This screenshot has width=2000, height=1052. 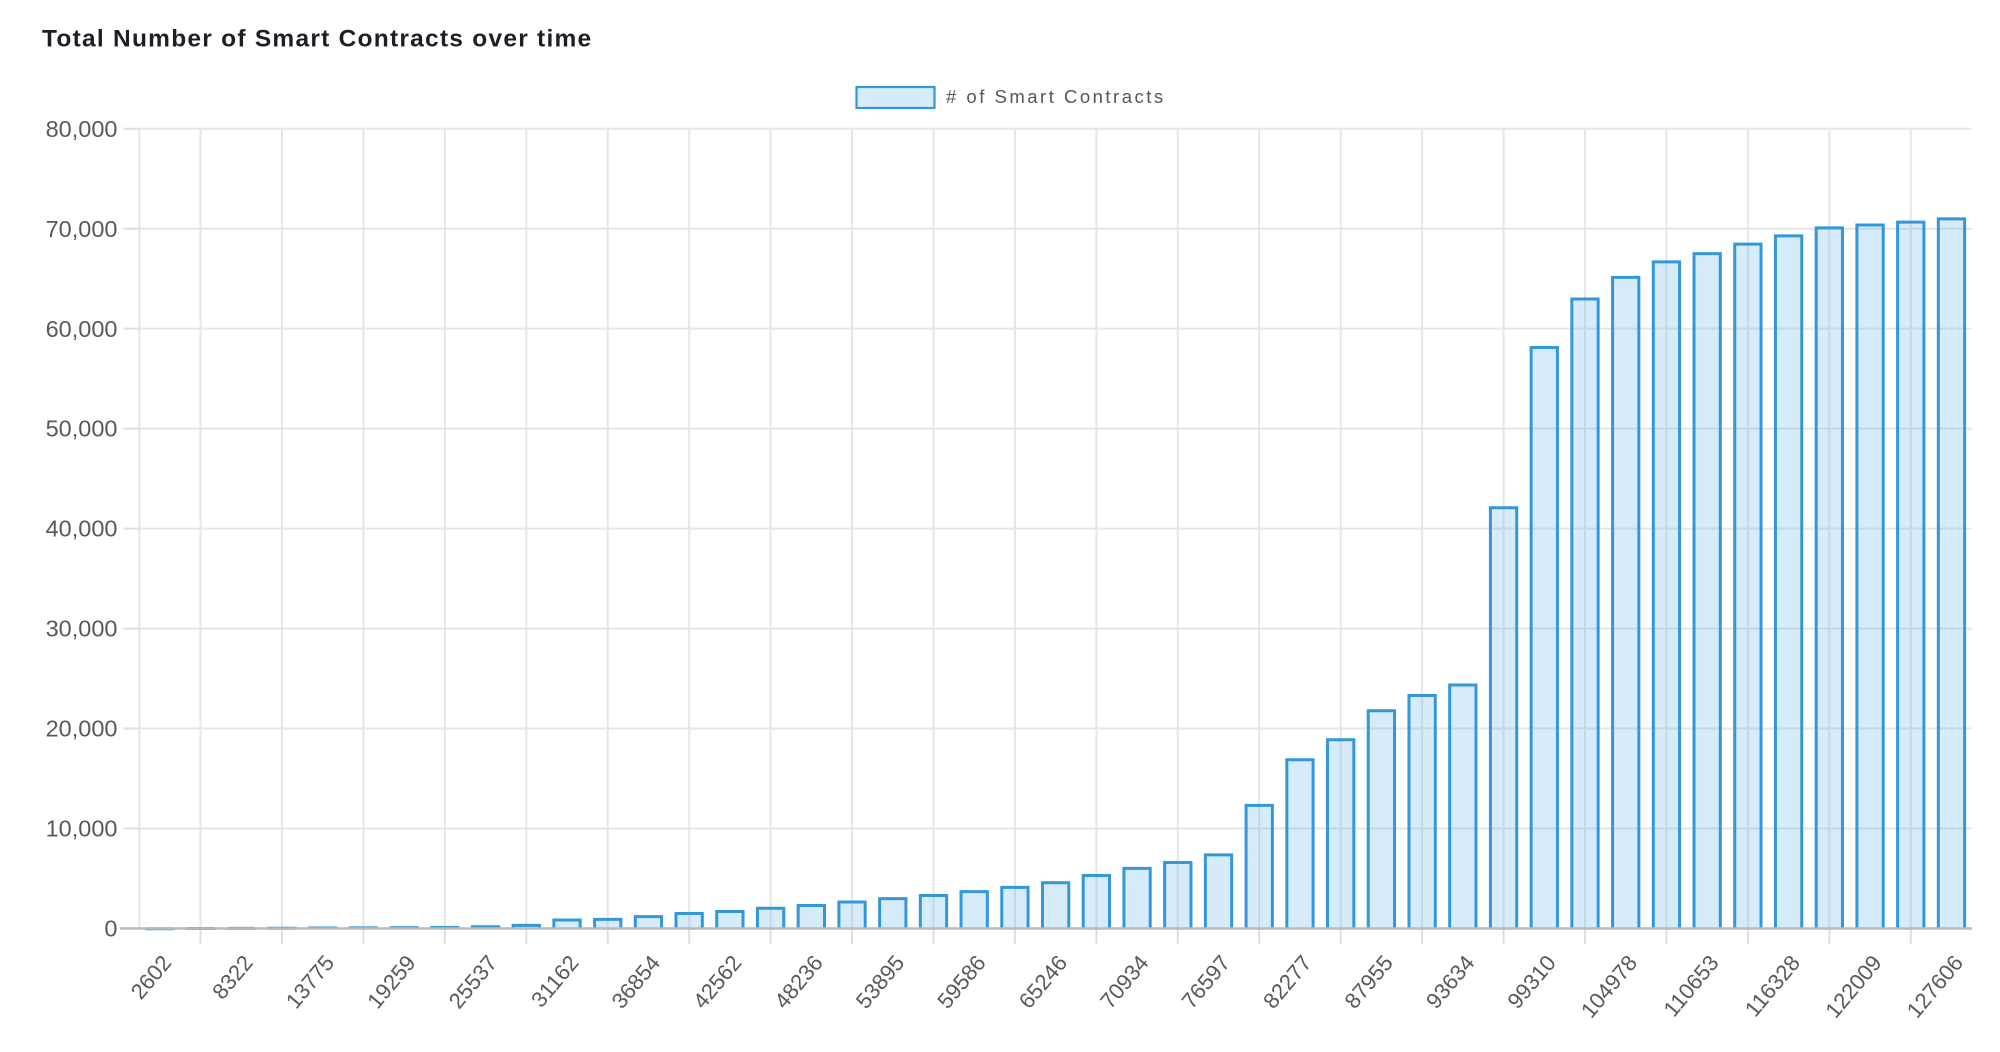 What do you see at coordinates (82, 729) in the screenshot?
I see `svg-text: 20,000` at bounding box center [82, 729].